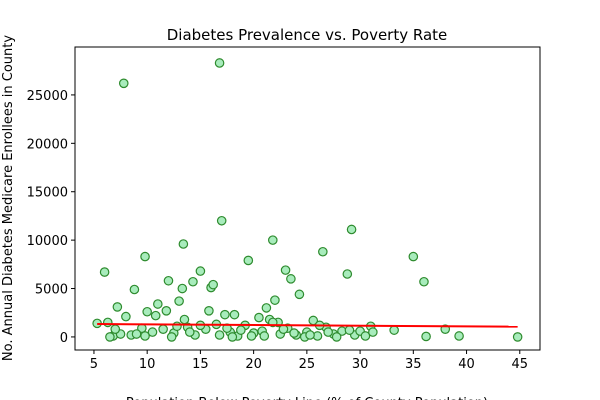  Describe the element at coordinates (307, 325) in the screenshot. I see `trend-line` at that location.